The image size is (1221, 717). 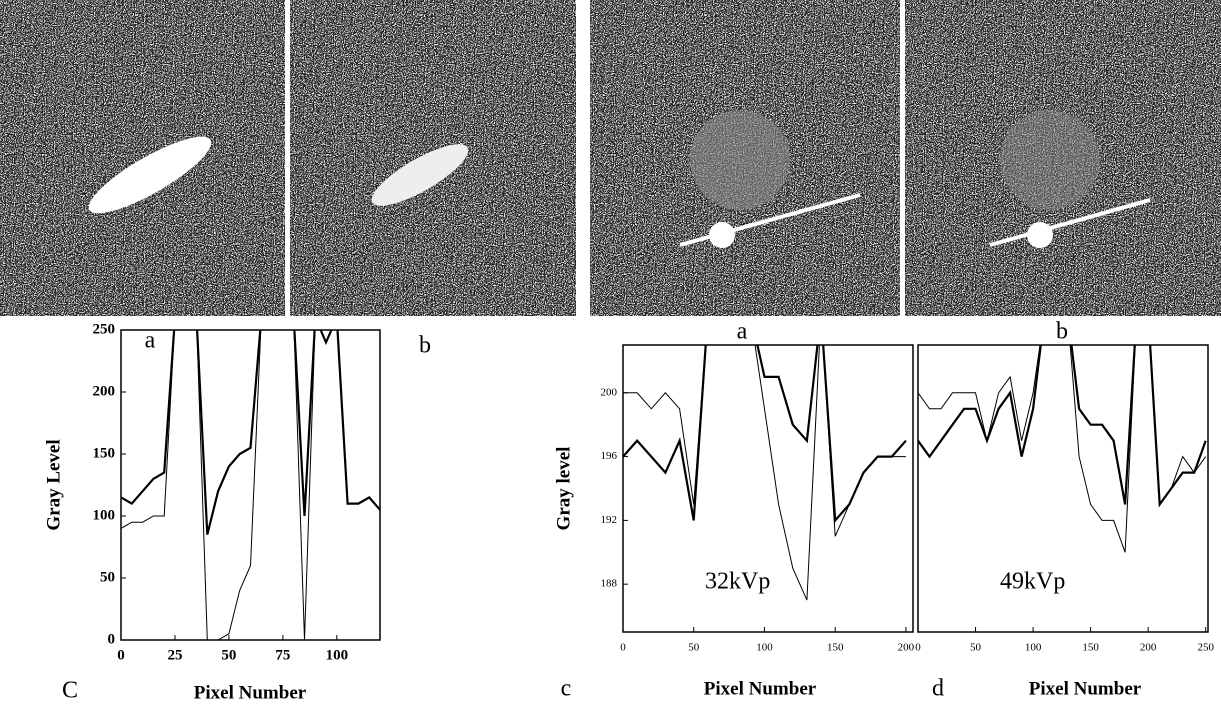 I want to click on x-tick-label: 75, so click(x=282, y=655).